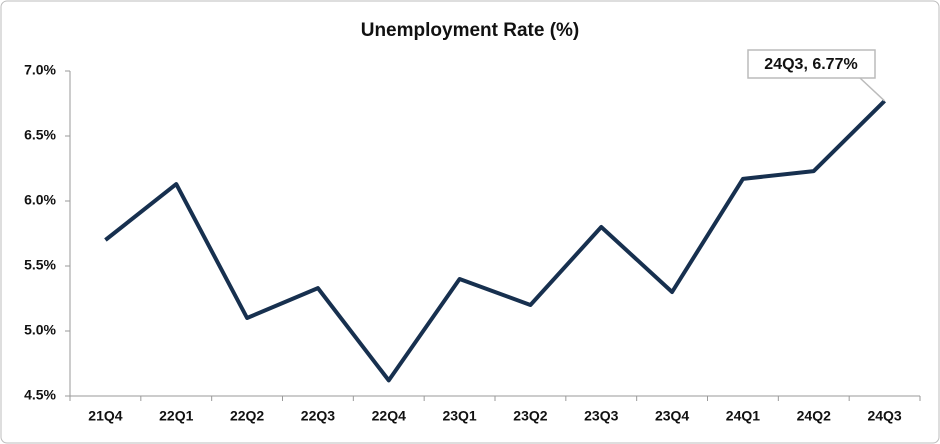 Image resolution: width=940 pixels, height=444 pixels. What do you see at coordinates (530, 416) in the screenshot?
I see `x-tick-label: 23Q2` at bounding box center [530, 416].